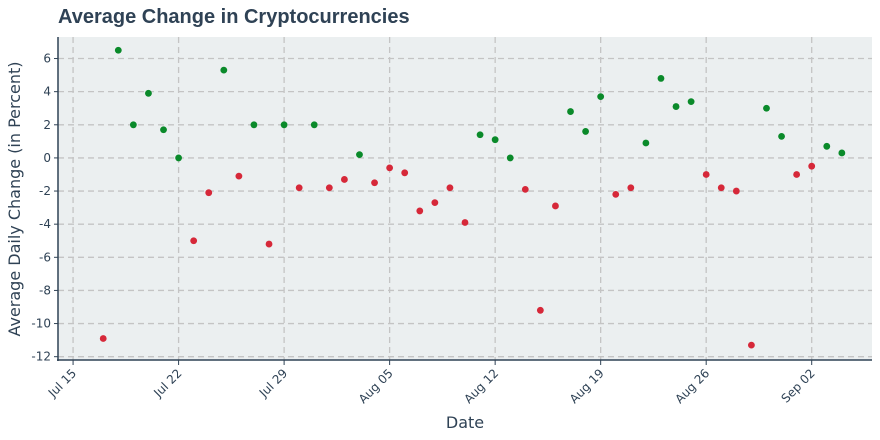  What do you see at coordinates (47, 125) in the screenshot?
I see `y-tick-label: 2` at bounding box center [47, 125].